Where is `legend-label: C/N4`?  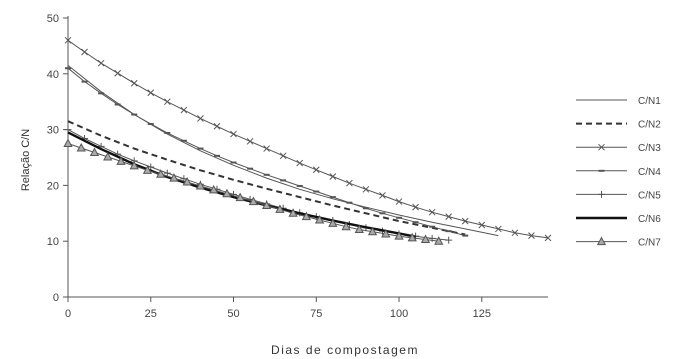
legend-label: C/N4 is located at coordinates (649, 172).